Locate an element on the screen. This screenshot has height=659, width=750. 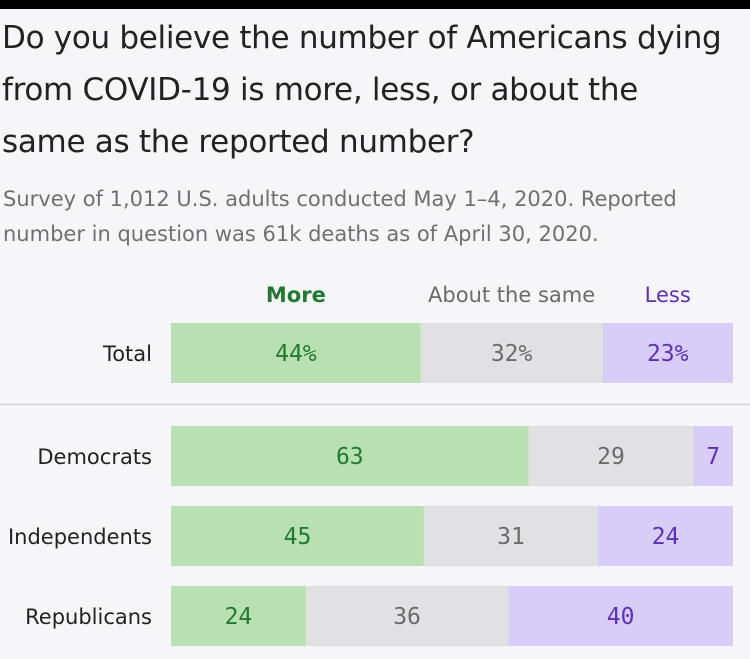
bar-democrats-less is located at coordinates (713, 456).